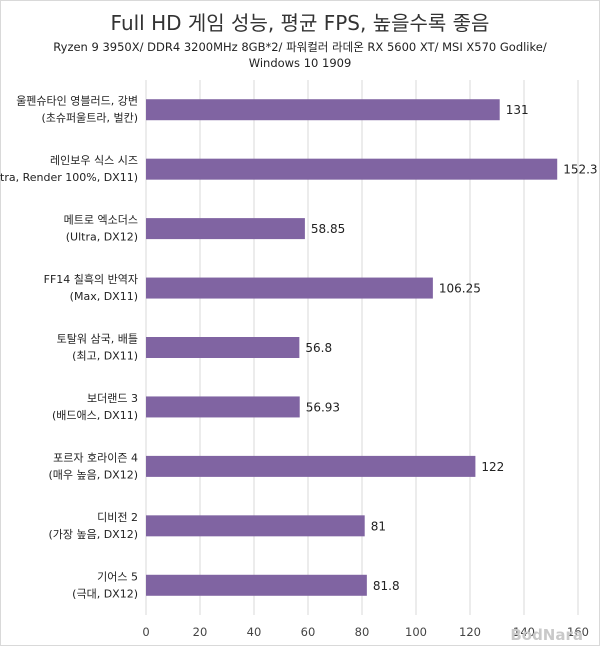 The image size is (600, 646). I want to click on x-tick-label: 20, so click(200, 632).